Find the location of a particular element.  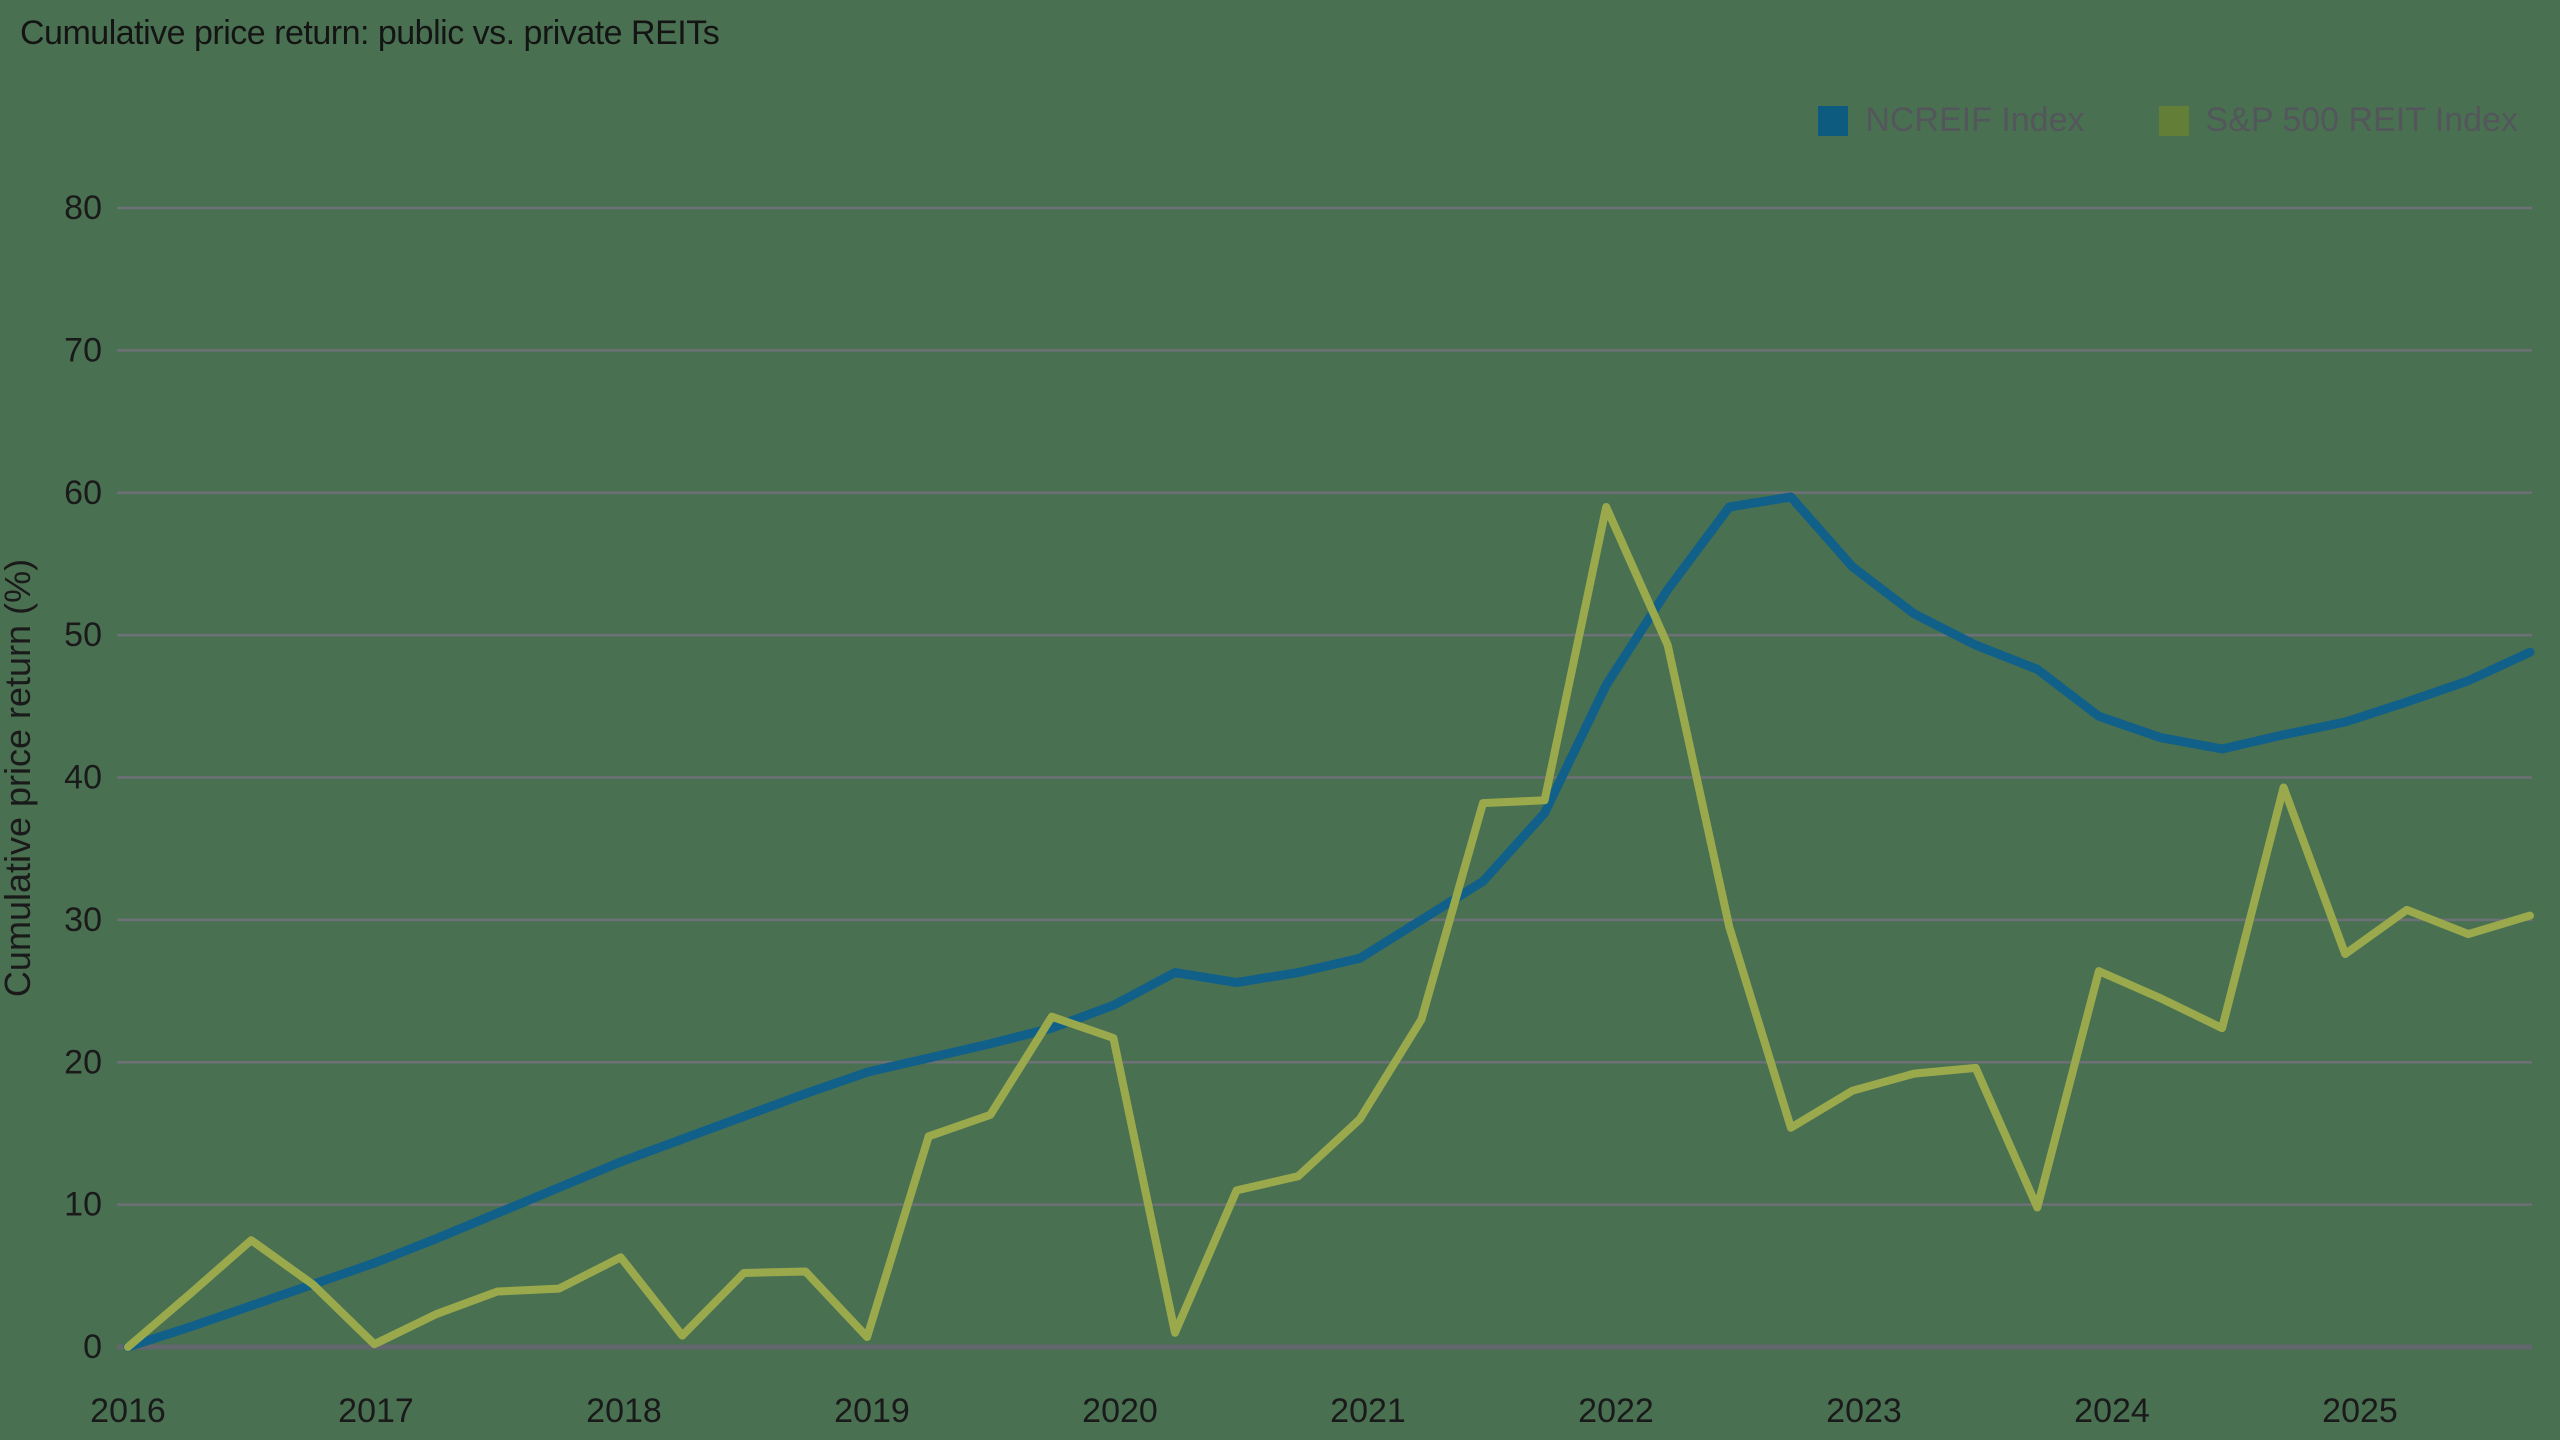

y-tick-label-60: 60 is located at coordinates (83, 493).